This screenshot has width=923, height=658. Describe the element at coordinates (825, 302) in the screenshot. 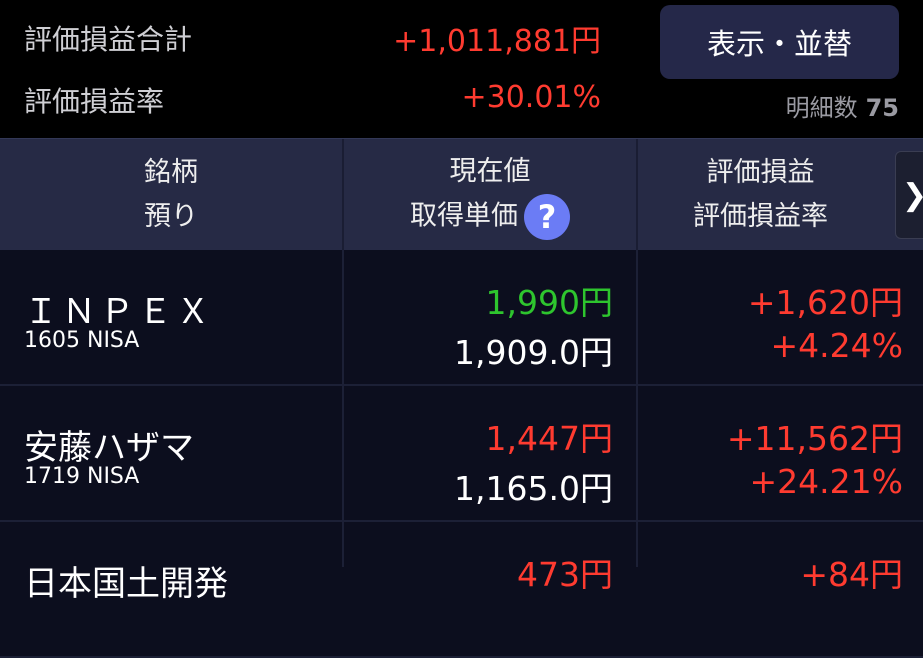

I see `pl-value: +1,620円` at that location.